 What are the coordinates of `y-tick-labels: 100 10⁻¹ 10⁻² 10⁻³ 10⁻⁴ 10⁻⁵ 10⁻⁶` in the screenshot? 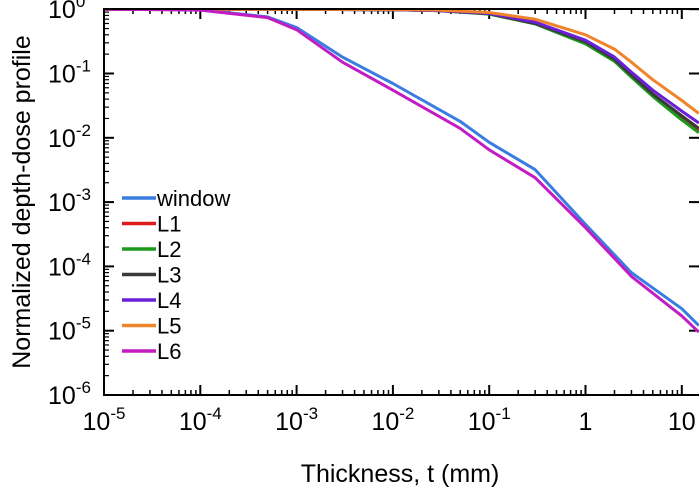 It's located at (69, 205).